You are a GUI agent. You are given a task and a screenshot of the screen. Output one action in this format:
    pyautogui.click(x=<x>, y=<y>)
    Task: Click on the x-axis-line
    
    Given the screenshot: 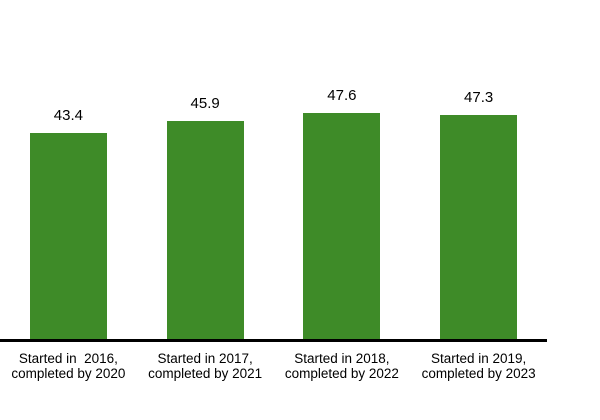 What is the action you would take?
    pyautogui.click(x=273, y=340)
    